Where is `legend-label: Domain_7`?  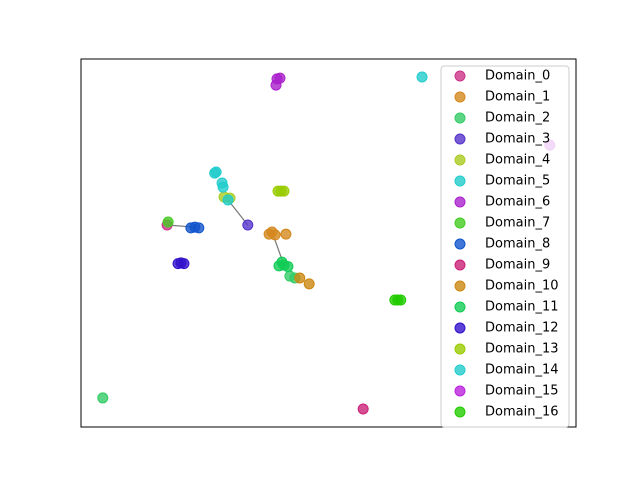
legend-label: Domain_7 is located at coordinates (517, 223).